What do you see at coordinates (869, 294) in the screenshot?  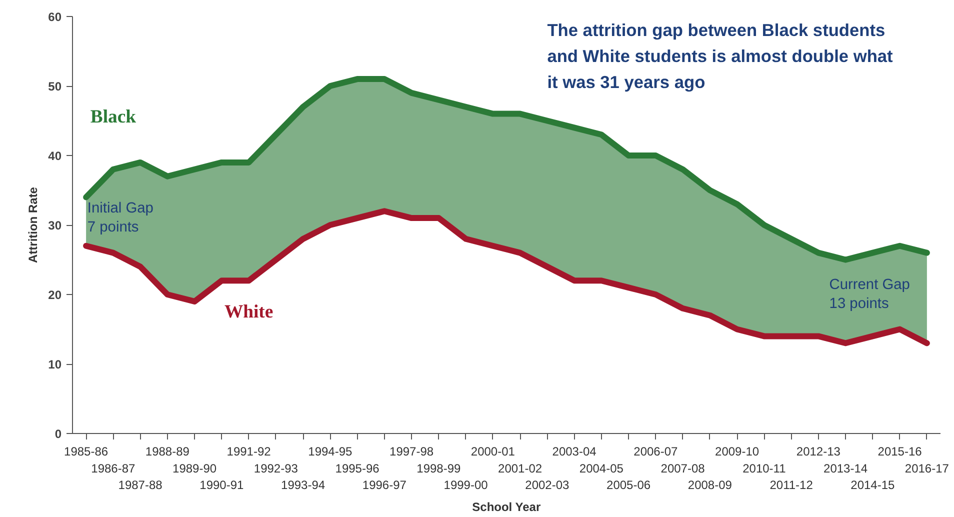 I see `annotation: Current Gap 13 points` at bounding box center [869, 294].